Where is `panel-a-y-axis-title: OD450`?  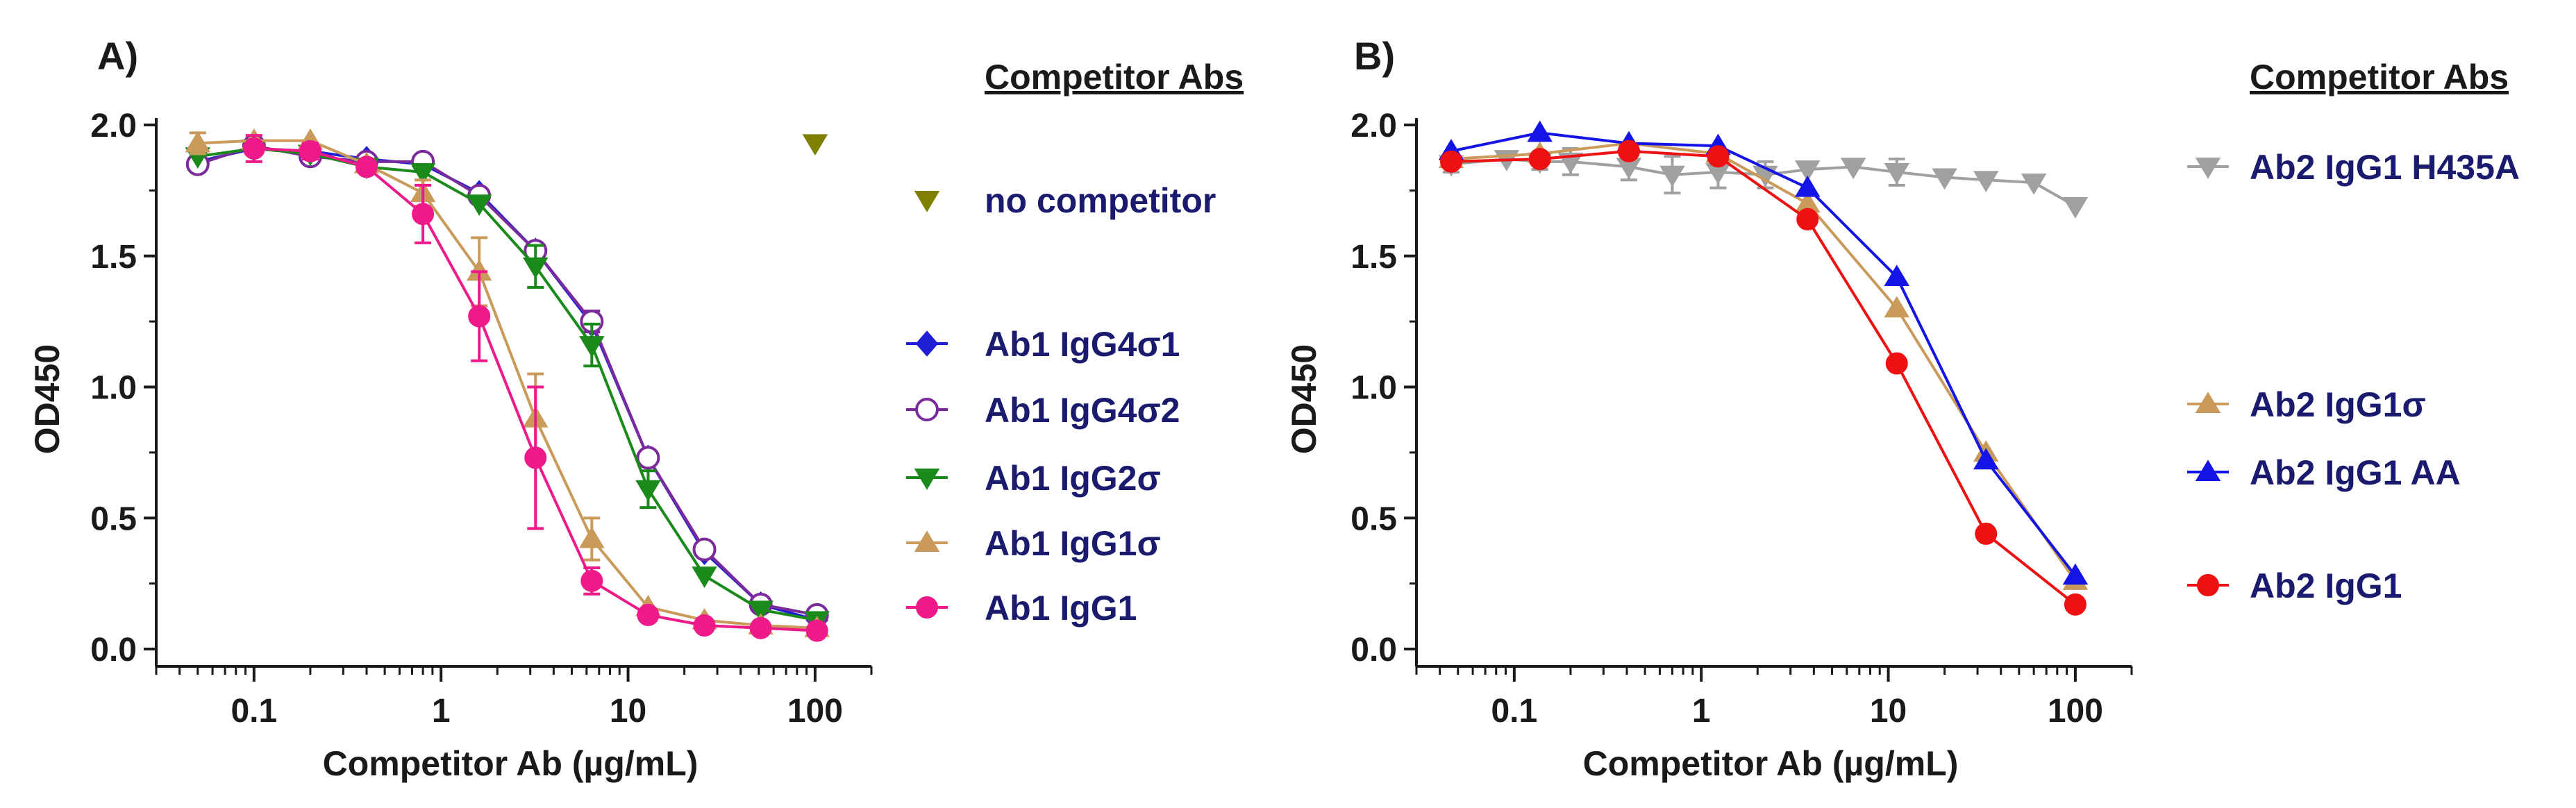 panel-a-y-axis-title: OD450 is located at coordinates (47, 399).